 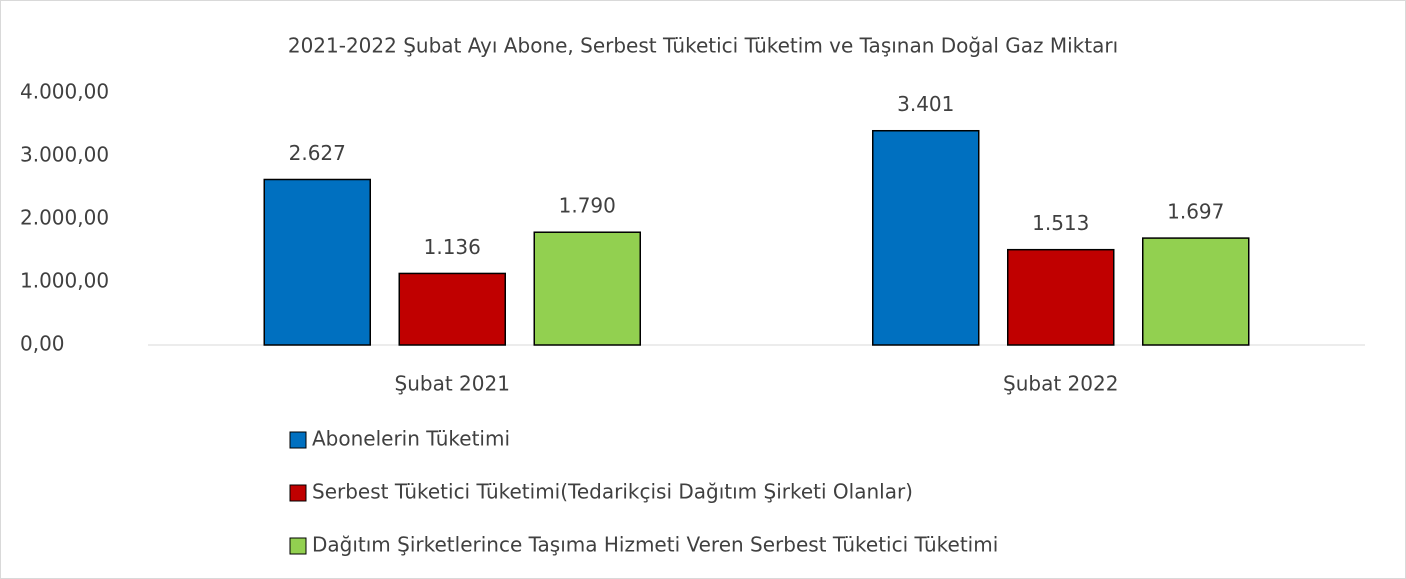 I want to click on legend-label: Abonelerin Tüketimi, so click(x=411, y=439).